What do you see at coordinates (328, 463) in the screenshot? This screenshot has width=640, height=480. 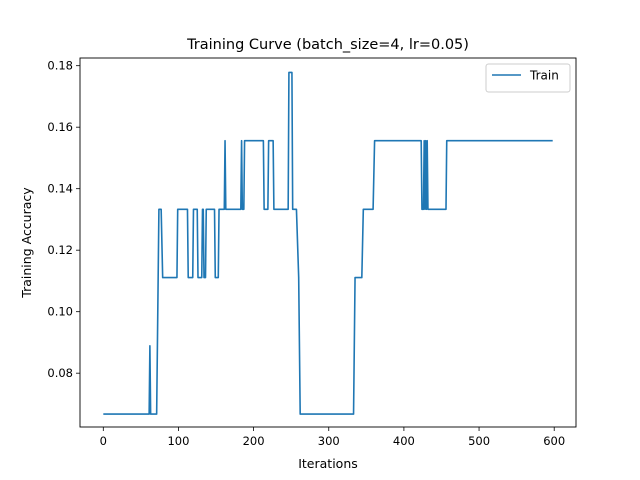 I see `x-axis-label: Iterations` at bounding box center [328, 463].